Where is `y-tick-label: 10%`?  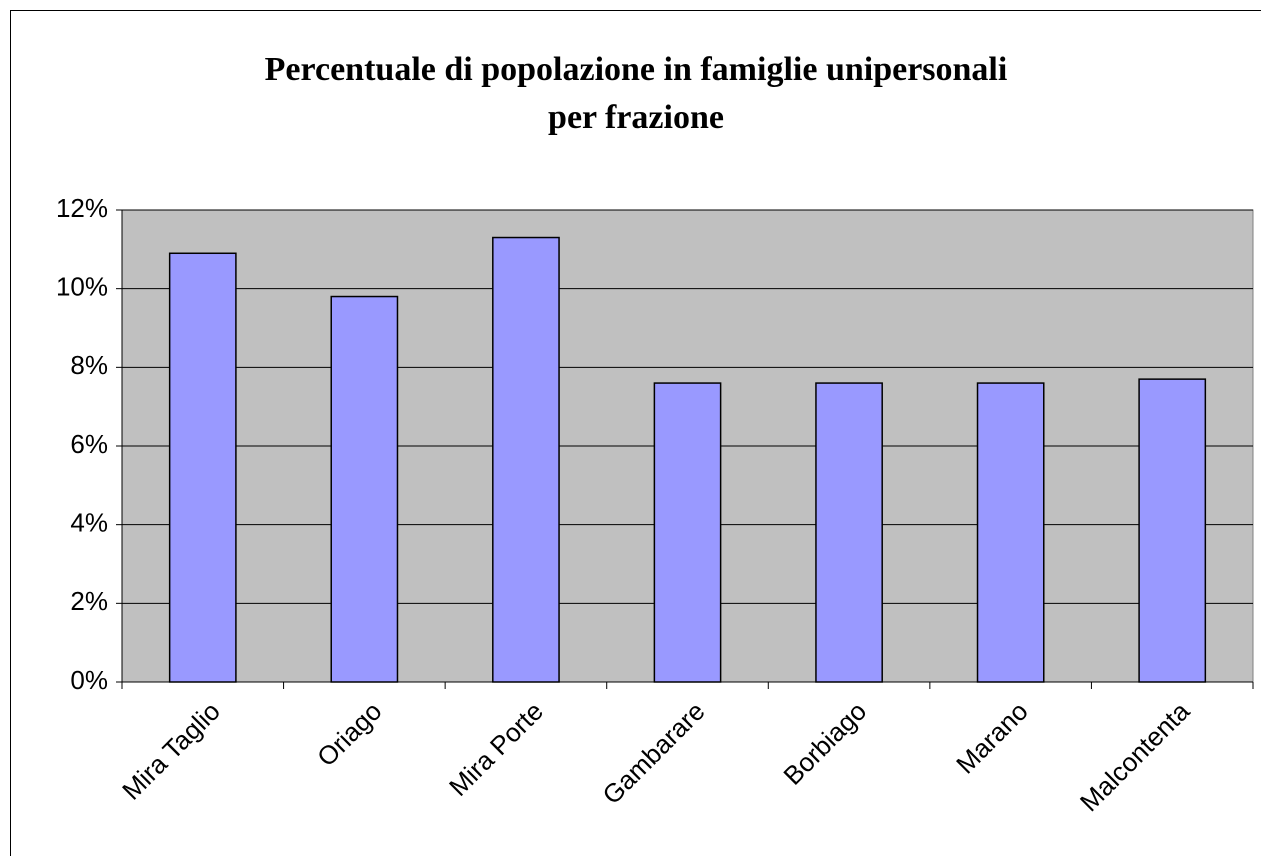
y-tick-label: 10% is located at coordinates (82, 287).